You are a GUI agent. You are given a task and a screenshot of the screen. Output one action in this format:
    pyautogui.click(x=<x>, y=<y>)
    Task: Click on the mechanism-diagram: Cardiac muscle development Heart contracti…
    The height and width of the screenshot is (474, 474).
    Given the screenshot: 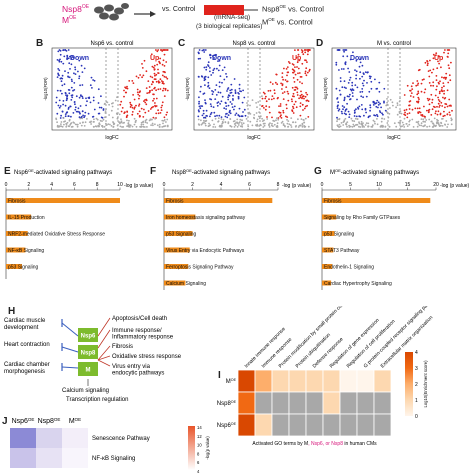 What is the action you would take?
    pyautogui.click(x=93, y=359)
    